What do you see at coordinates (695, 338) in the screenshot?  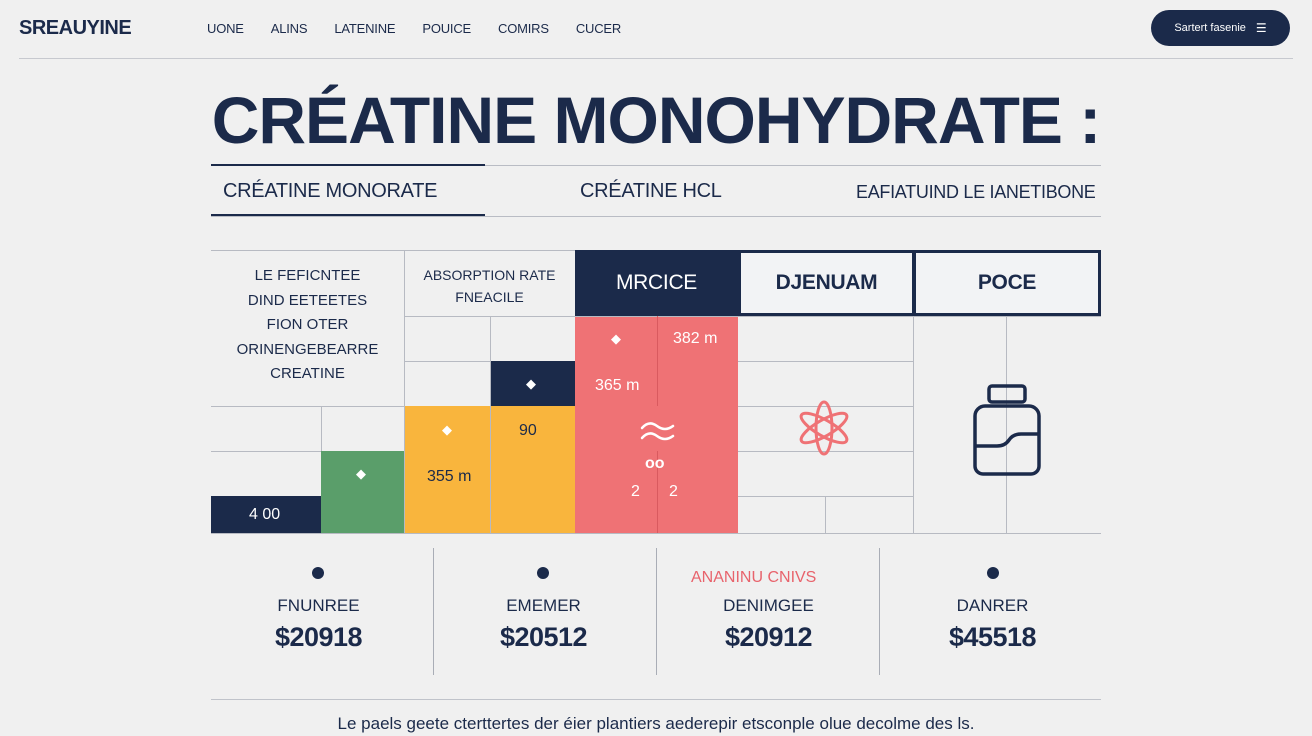 I see `value-red-top: 382 m` at bounding box center [695, 338].